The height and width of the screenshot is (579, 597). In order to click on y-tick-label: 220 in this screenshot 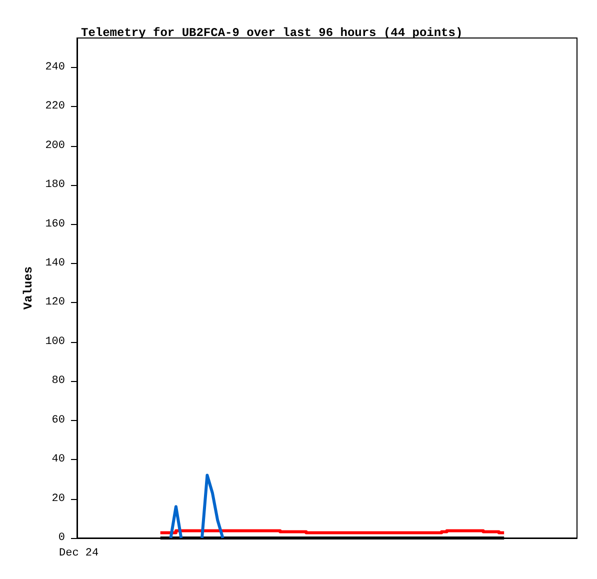, I will do `click(55, 106)`.